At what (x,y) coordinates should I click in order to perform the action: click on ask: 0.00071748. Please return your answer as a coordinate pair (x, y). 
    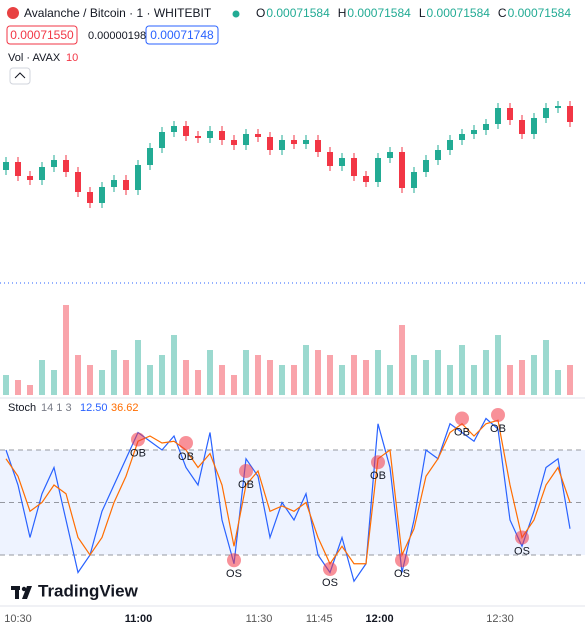
    Looking at the image, I should click on (182, 35).